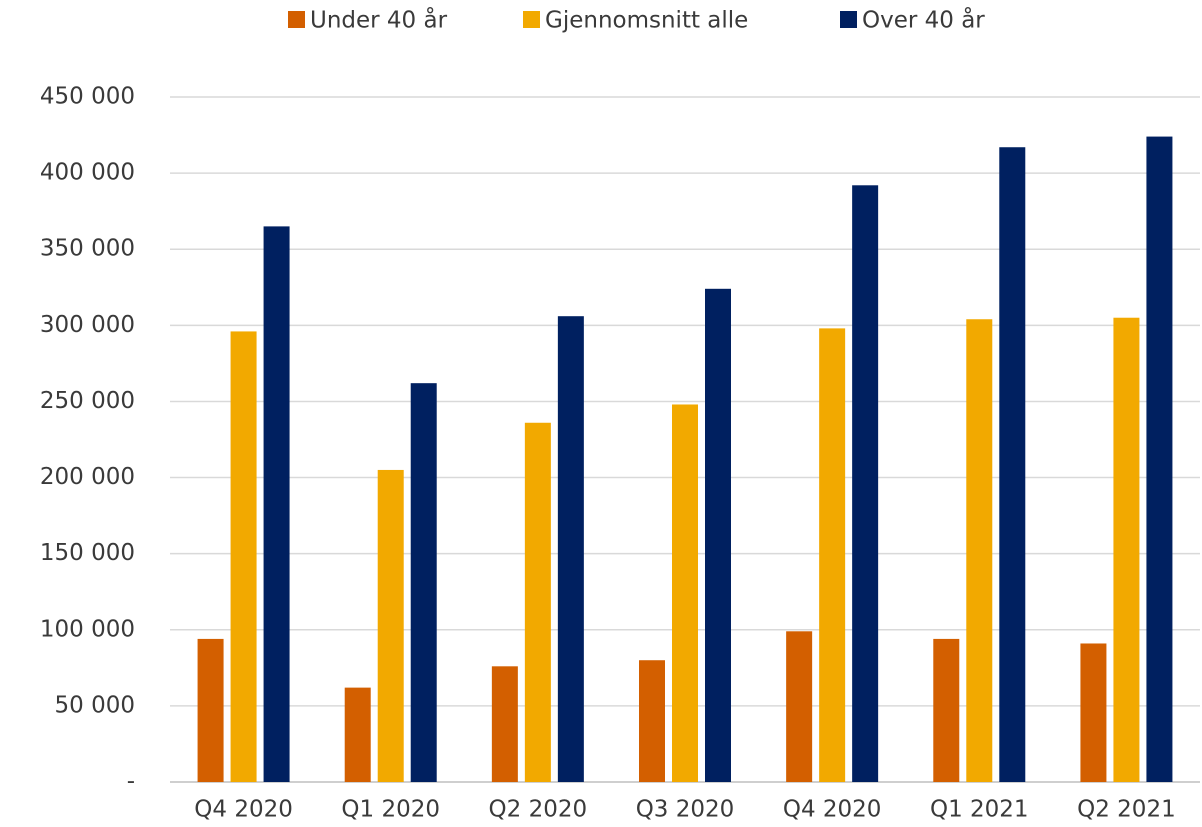 This screenshot has width=1202, height=827. I want to click on y-tick-label: 150 000, so click(87, 553).